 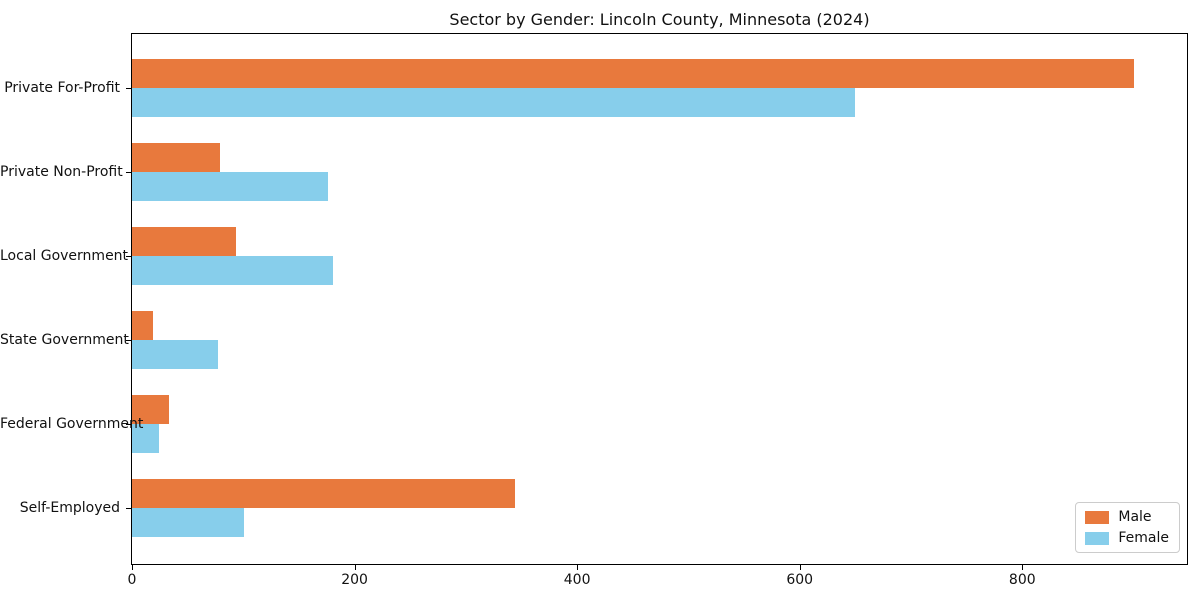 What do you see at coordinates (323, 493) in the screenshot?
I see `bar-male-self-employed` at bounding box center [323, 493].